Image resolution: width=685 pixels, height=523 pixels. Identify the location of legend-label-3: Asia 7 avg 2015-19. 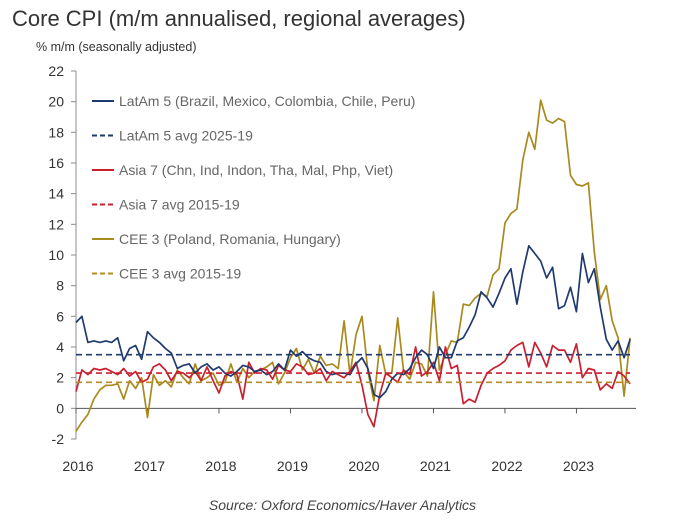
(179, 205).